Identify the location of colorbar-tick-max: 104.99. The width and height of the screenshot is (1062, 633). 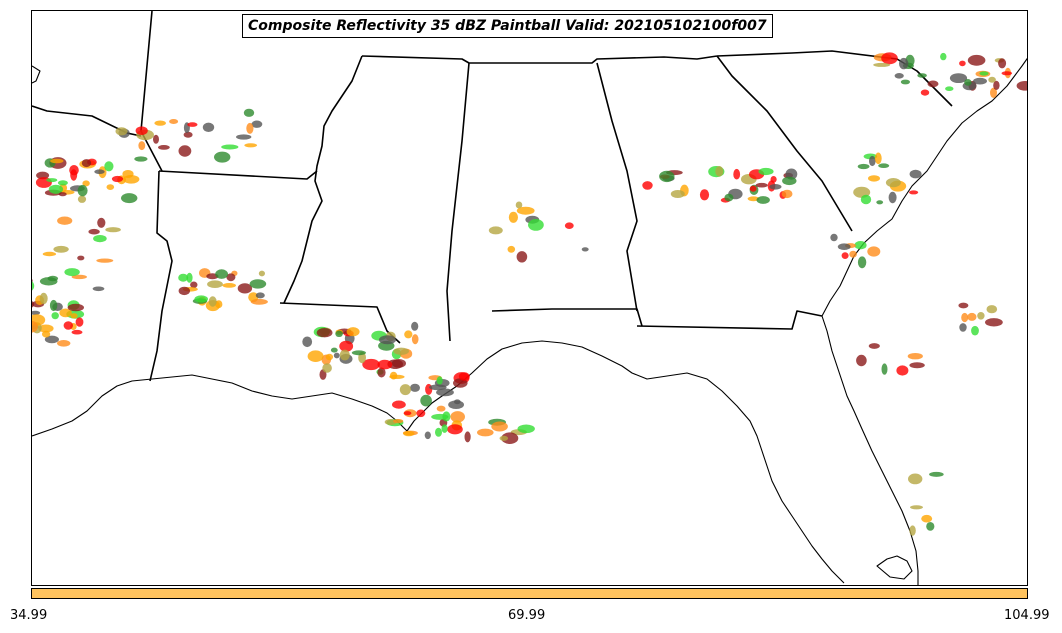
(1027, 615).